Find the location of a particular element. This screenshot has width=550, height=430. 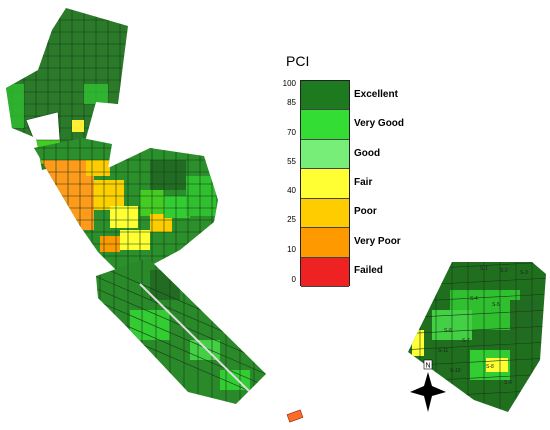

legend-tick-label: 10 is located at coordinates (291, 249).